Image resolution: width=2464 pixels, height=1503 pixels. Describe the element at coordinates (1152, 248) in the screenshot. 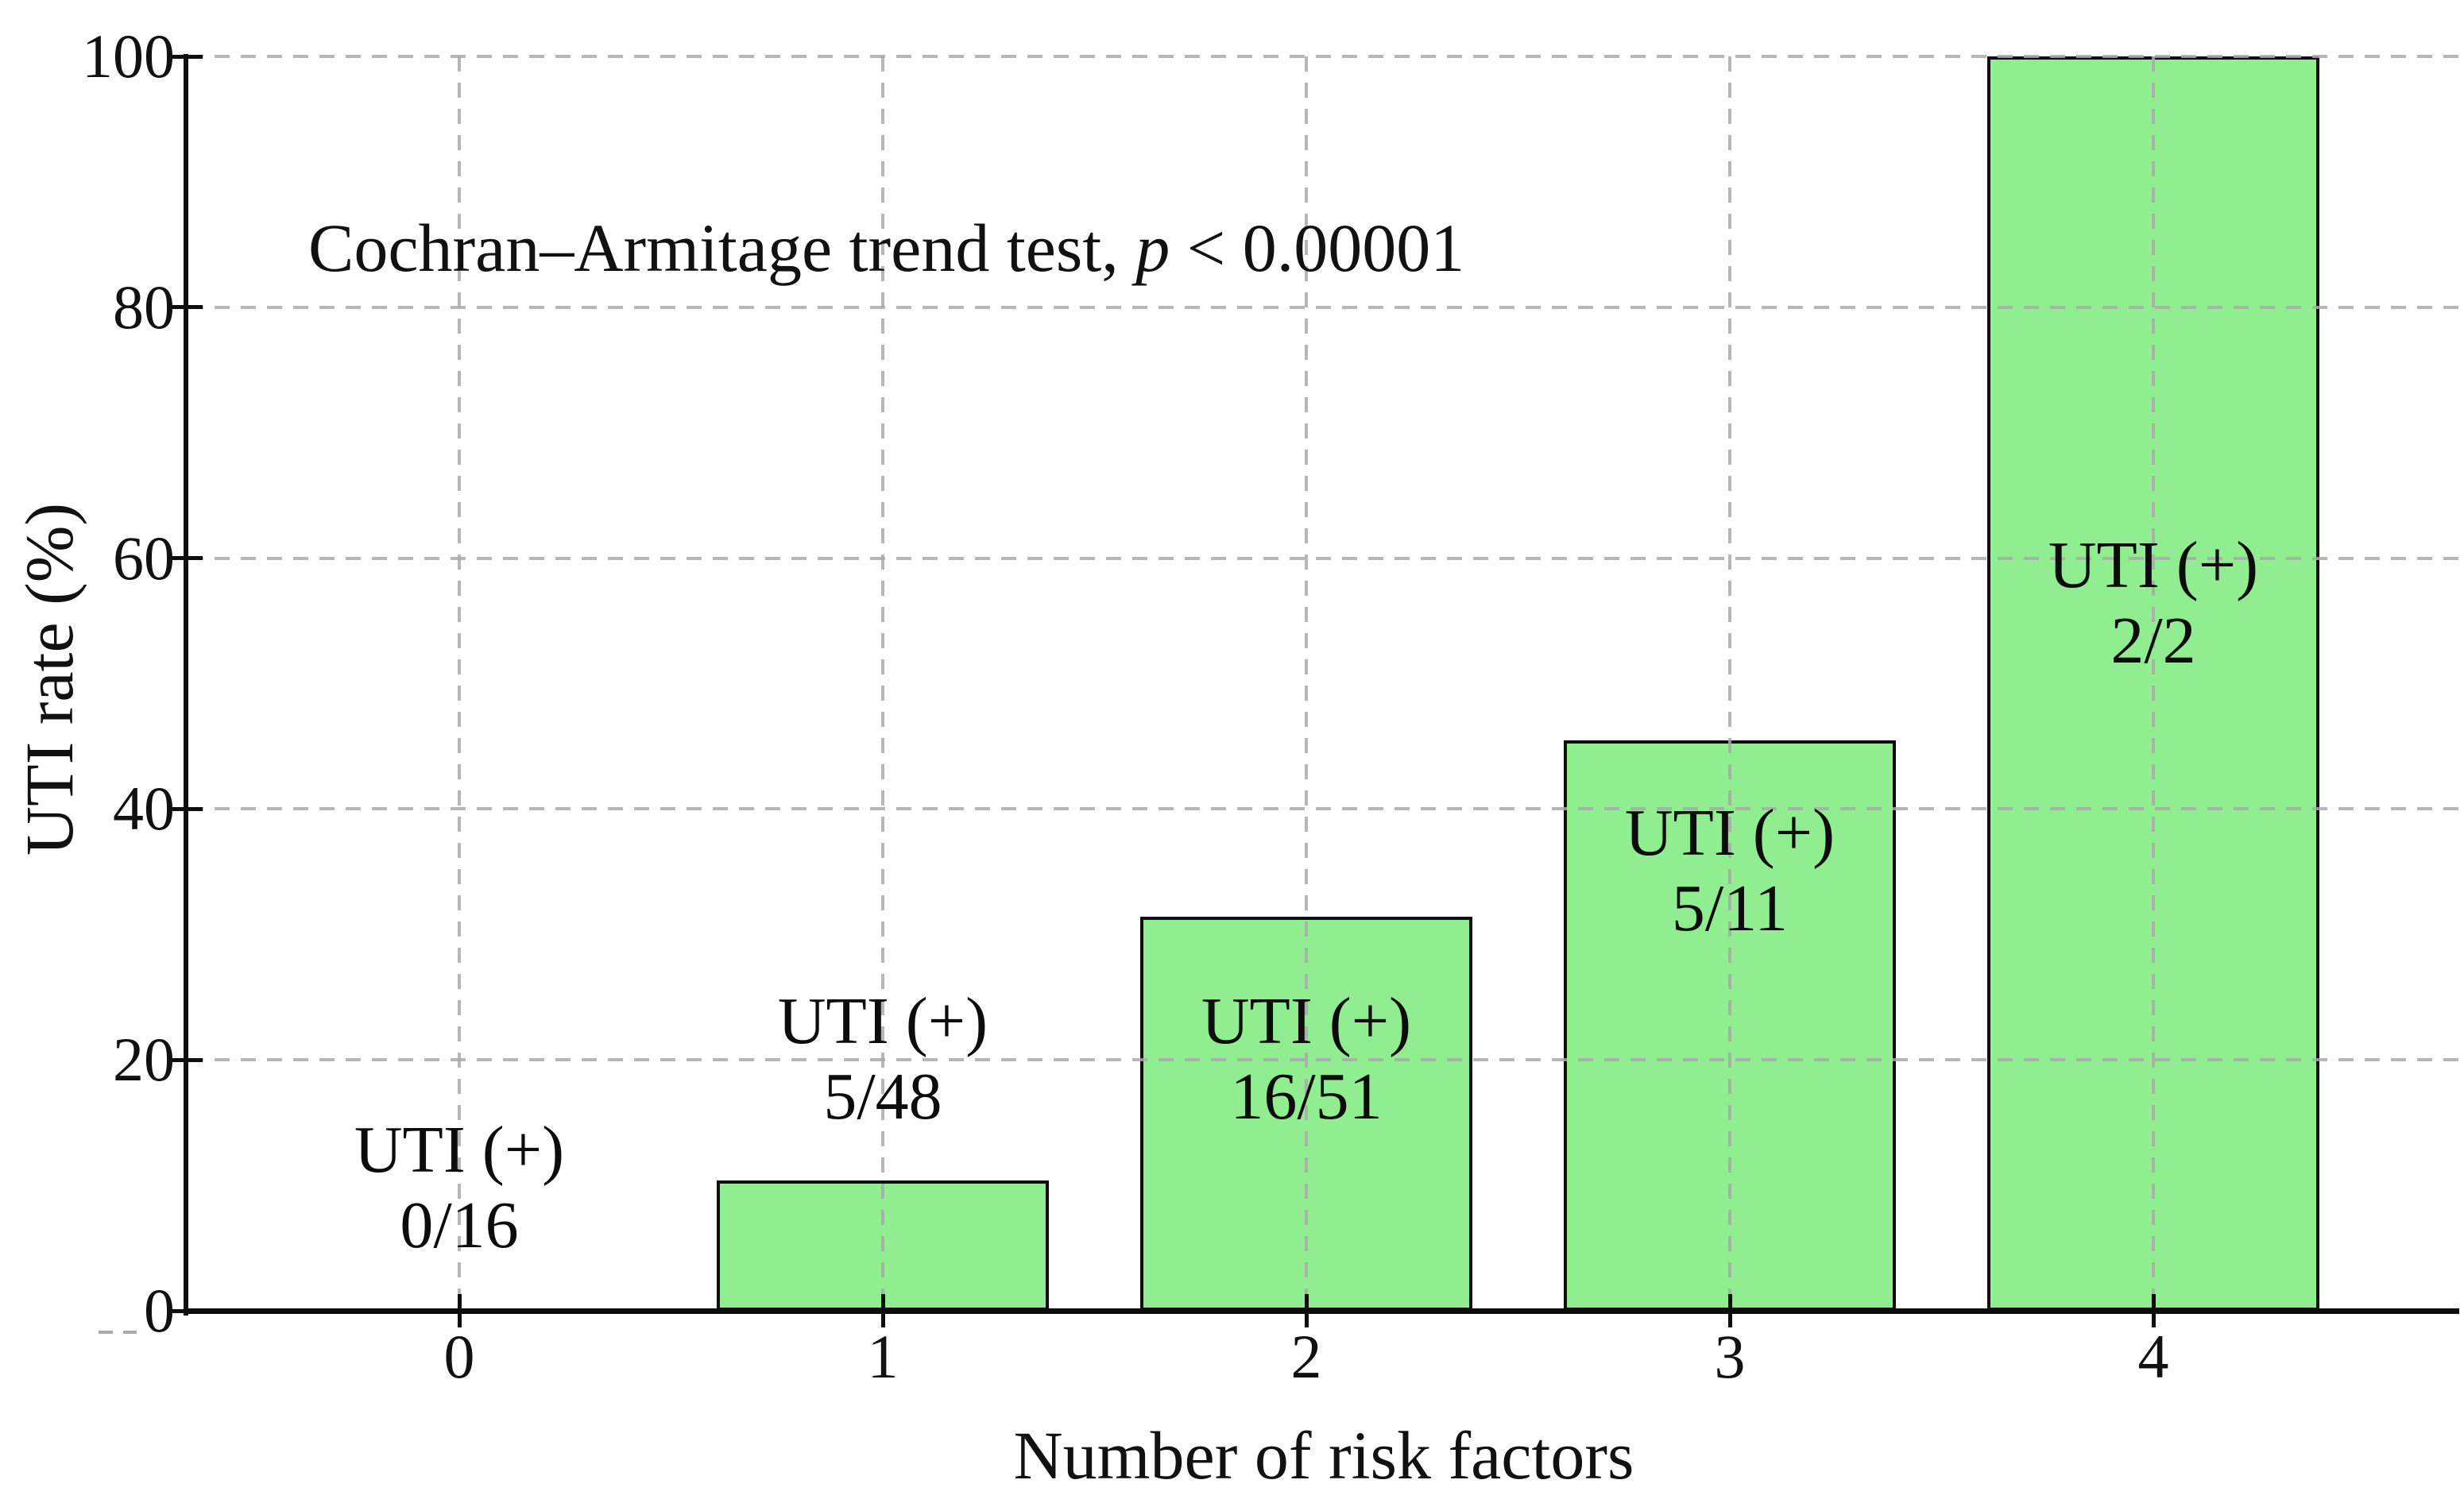

I see `annotation-p-italic: p` at that location.